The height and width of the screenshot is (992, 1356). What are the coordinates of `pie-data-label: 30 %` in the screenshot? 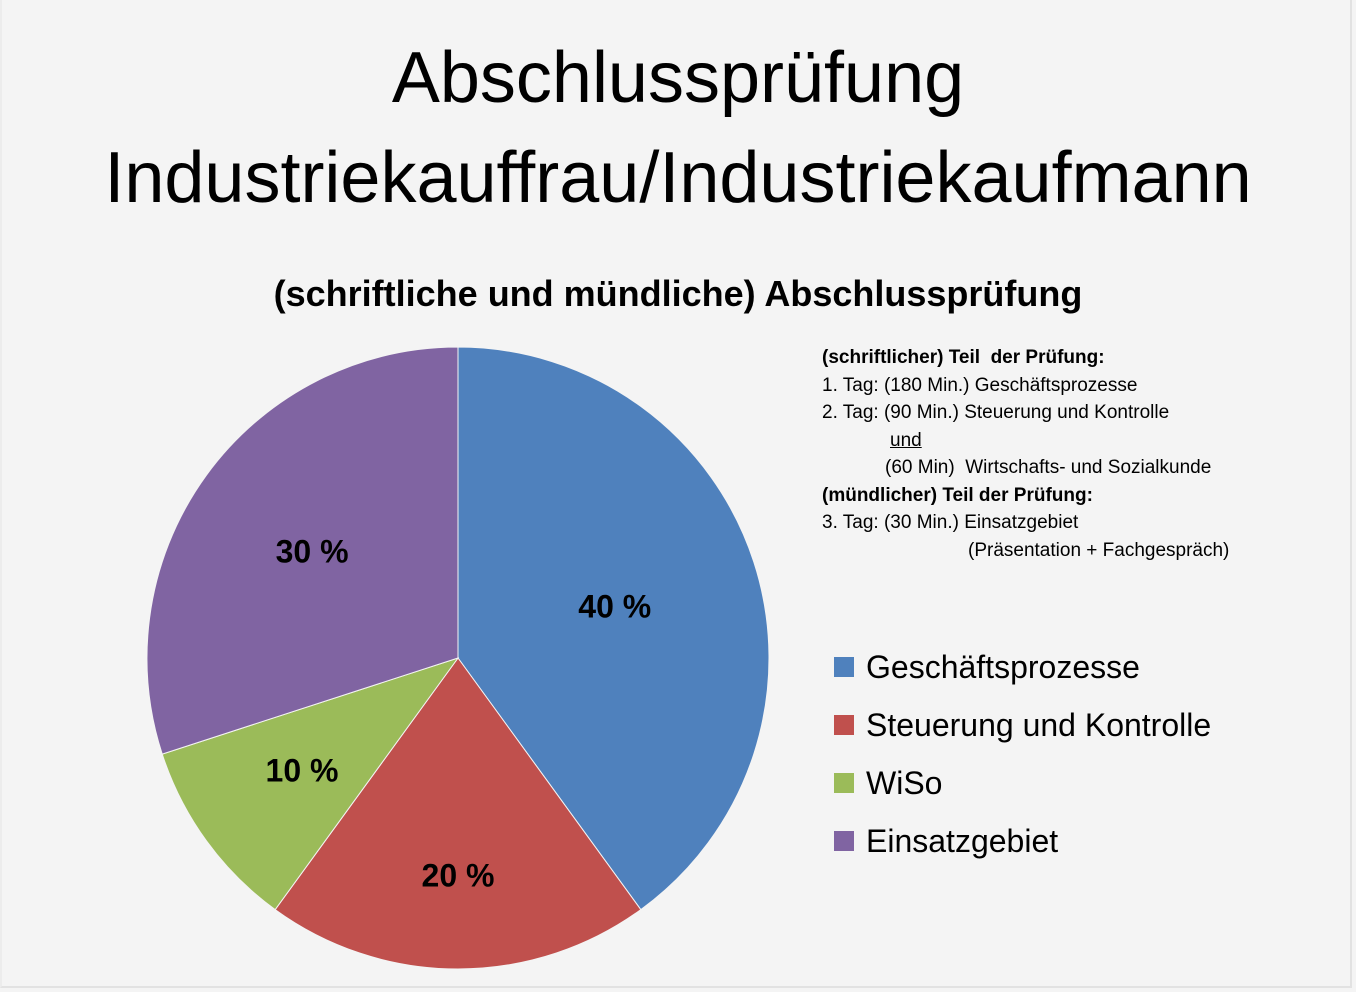 It's located at (312, 551).